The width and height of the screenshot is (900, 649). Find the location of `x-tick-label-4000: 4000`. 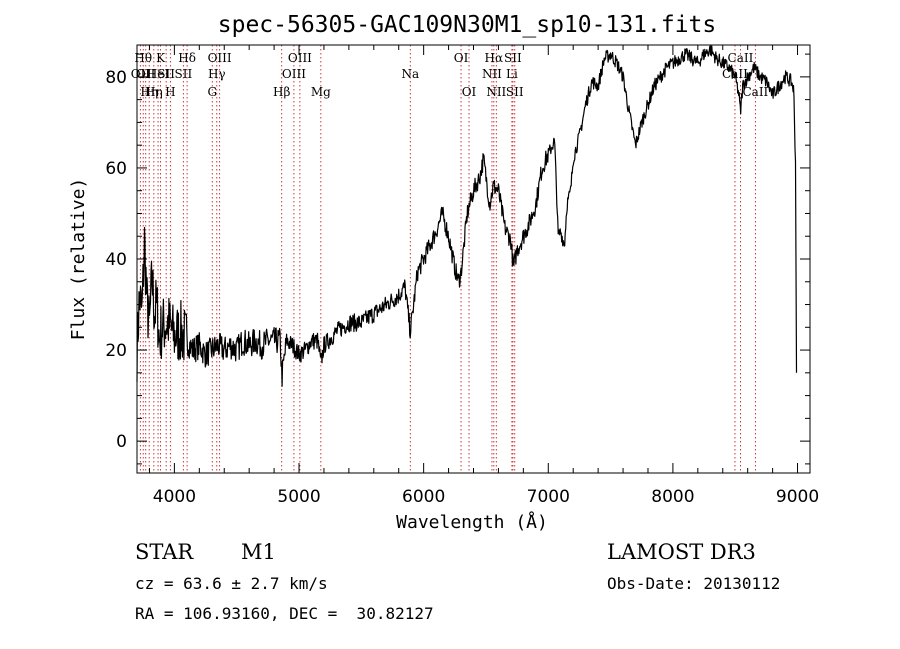

x-tick-label-4000: 4000 is located at coordinates (174, 497).